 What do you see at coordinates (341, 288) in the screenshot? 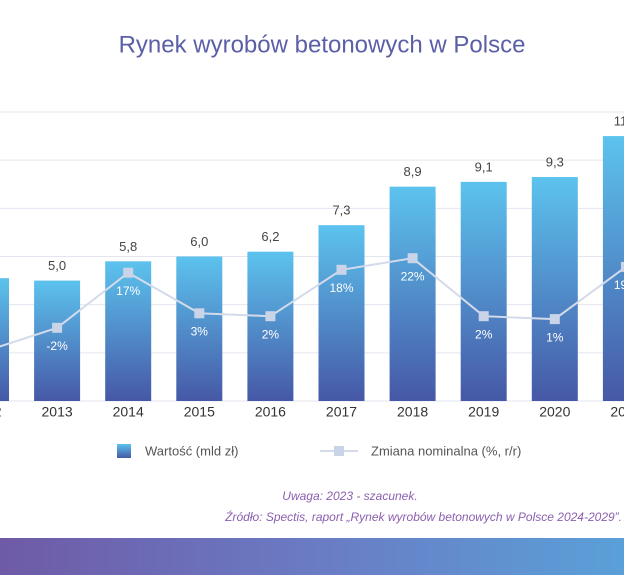
I see `line-value-label: 18%` at bounding box center [341, 288].